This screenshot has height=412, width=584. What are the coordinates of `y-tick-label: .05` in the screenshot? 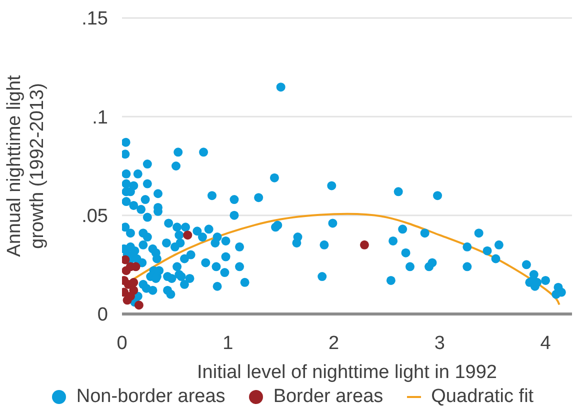 It's located at (95, 217).